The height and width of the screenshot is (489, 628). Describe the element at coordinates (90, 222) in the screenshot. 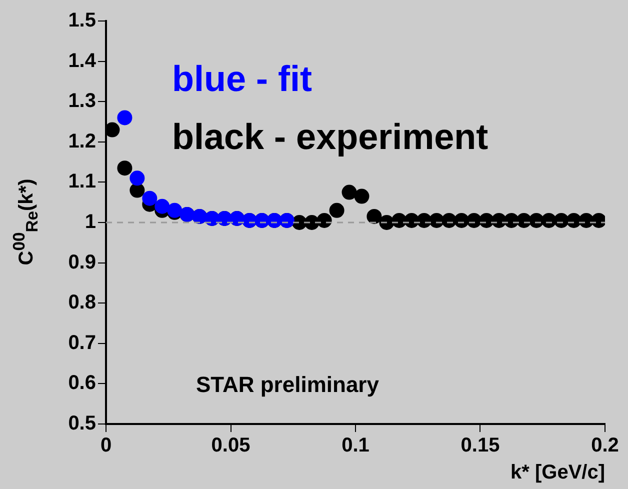

I see `y-tick-label: 1` at that location.